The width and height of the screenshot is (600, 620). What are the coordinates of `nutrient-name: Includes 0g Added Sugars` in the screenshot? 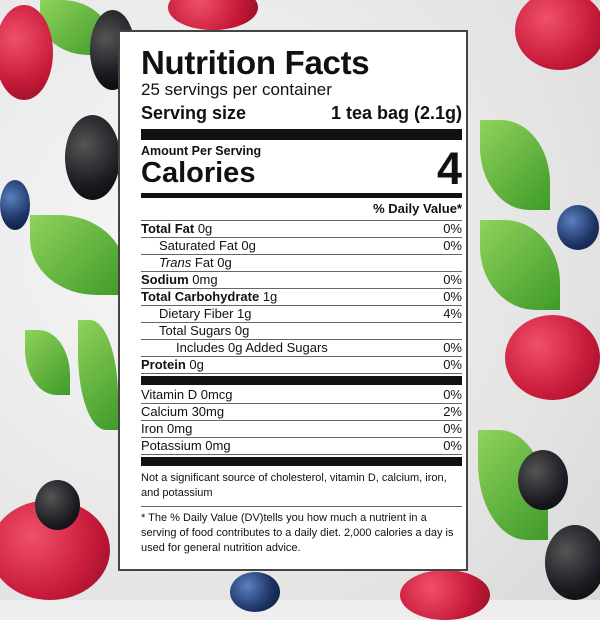 It's located at (234, 348).